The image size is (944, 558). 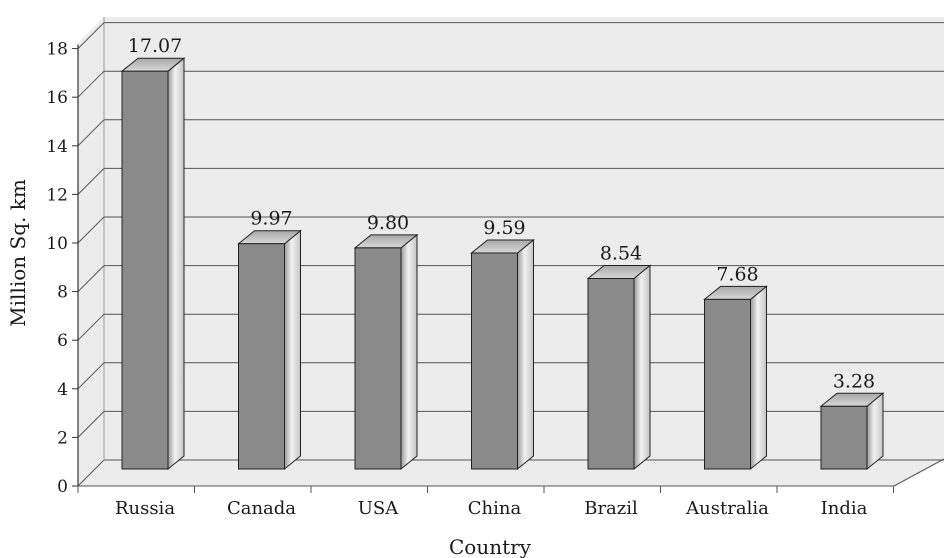 I want to click on y-tick-label: 8, so click(x=62, y=293).